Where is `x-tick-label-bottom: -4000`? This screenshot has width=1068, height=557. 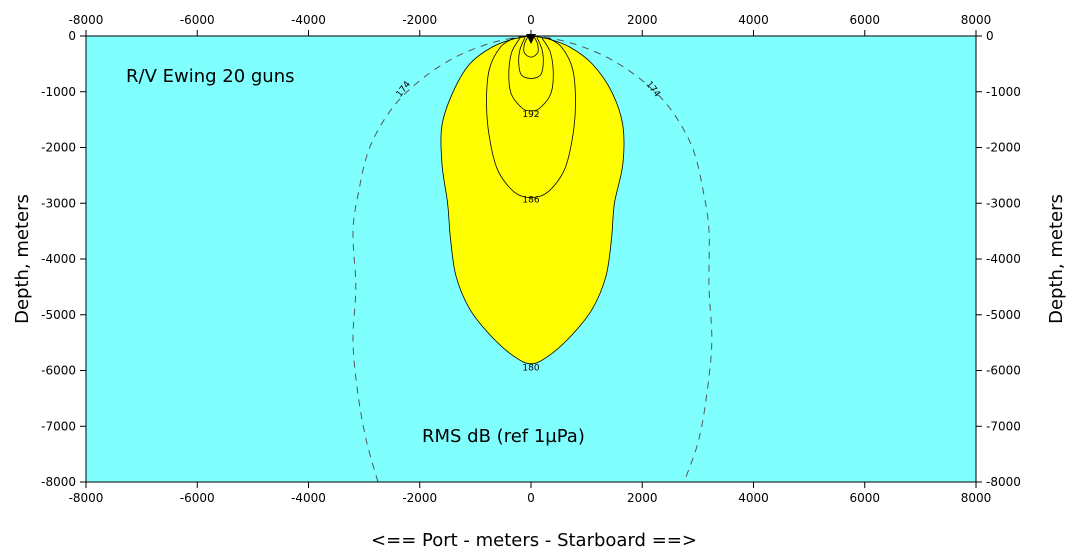
x-tick-label-bottom: -4000 is located at coordinates (308, 498).